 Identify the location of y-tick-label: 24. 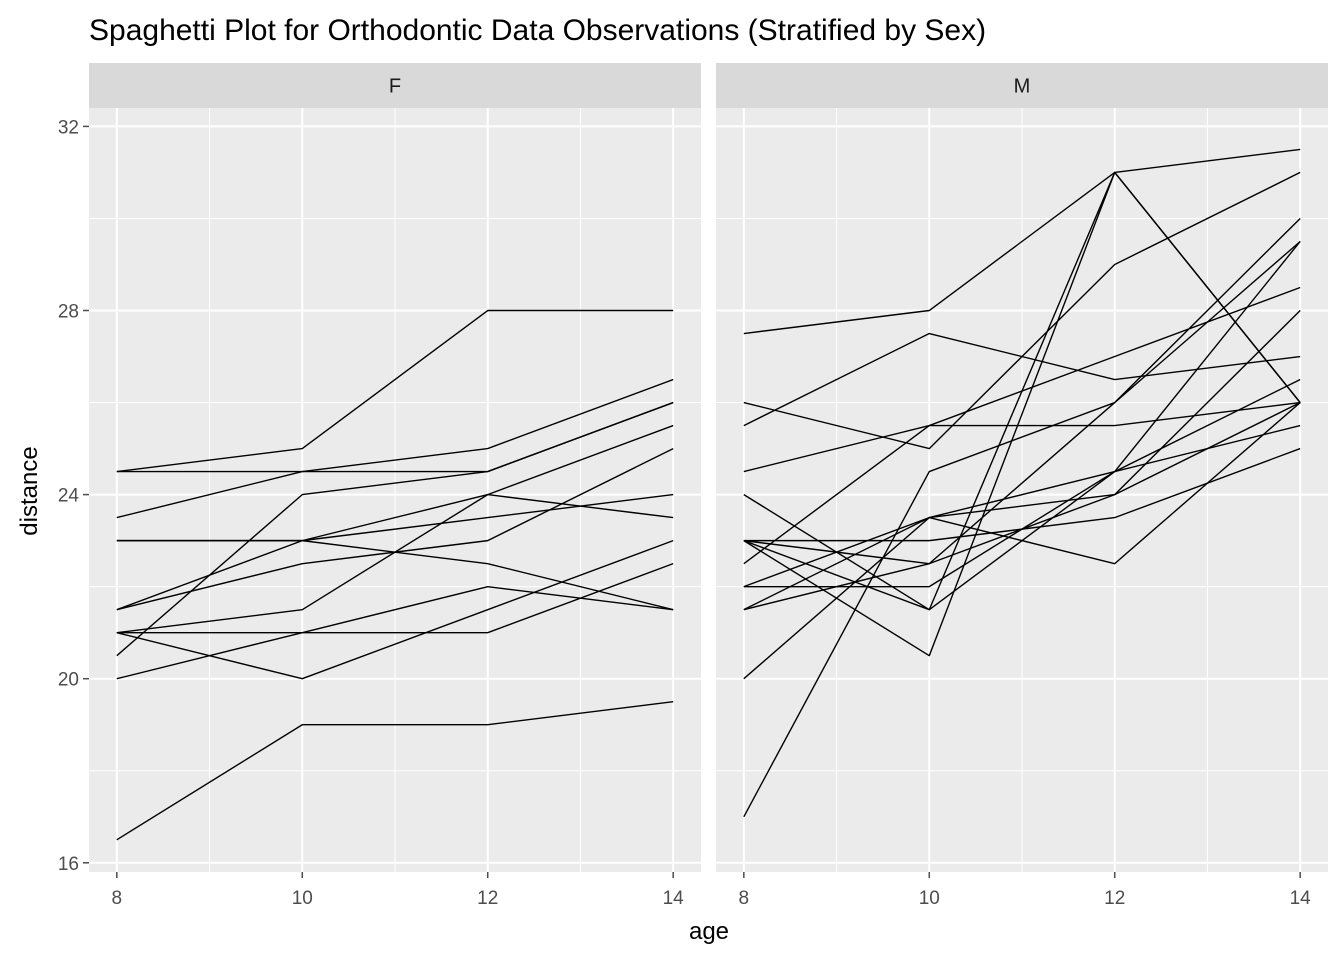
(69, 496).